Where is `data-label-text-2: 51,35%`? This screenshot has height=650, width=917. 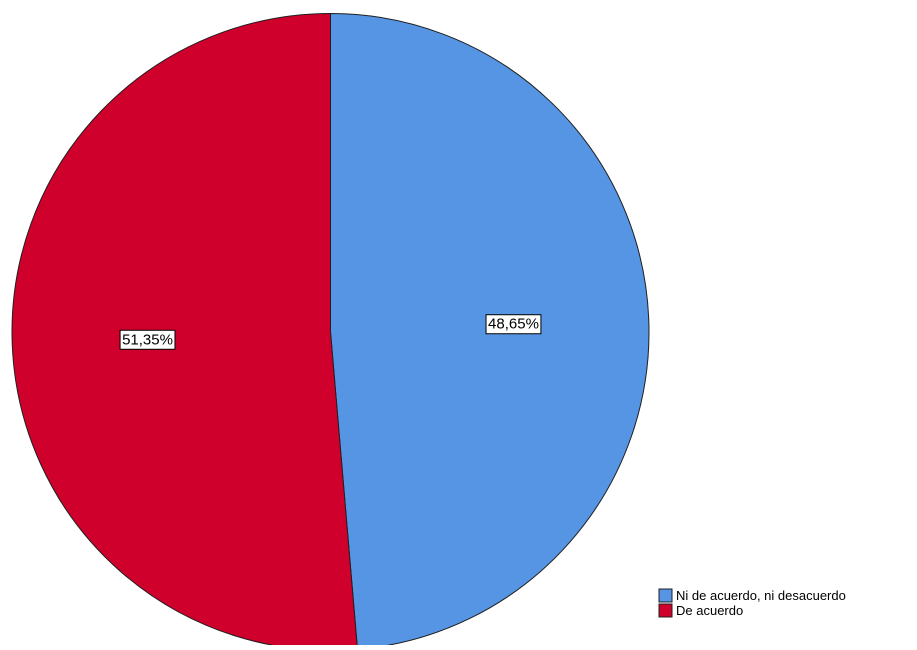 data-label-text-2: 51,35% is located at coordinates (147, 339).